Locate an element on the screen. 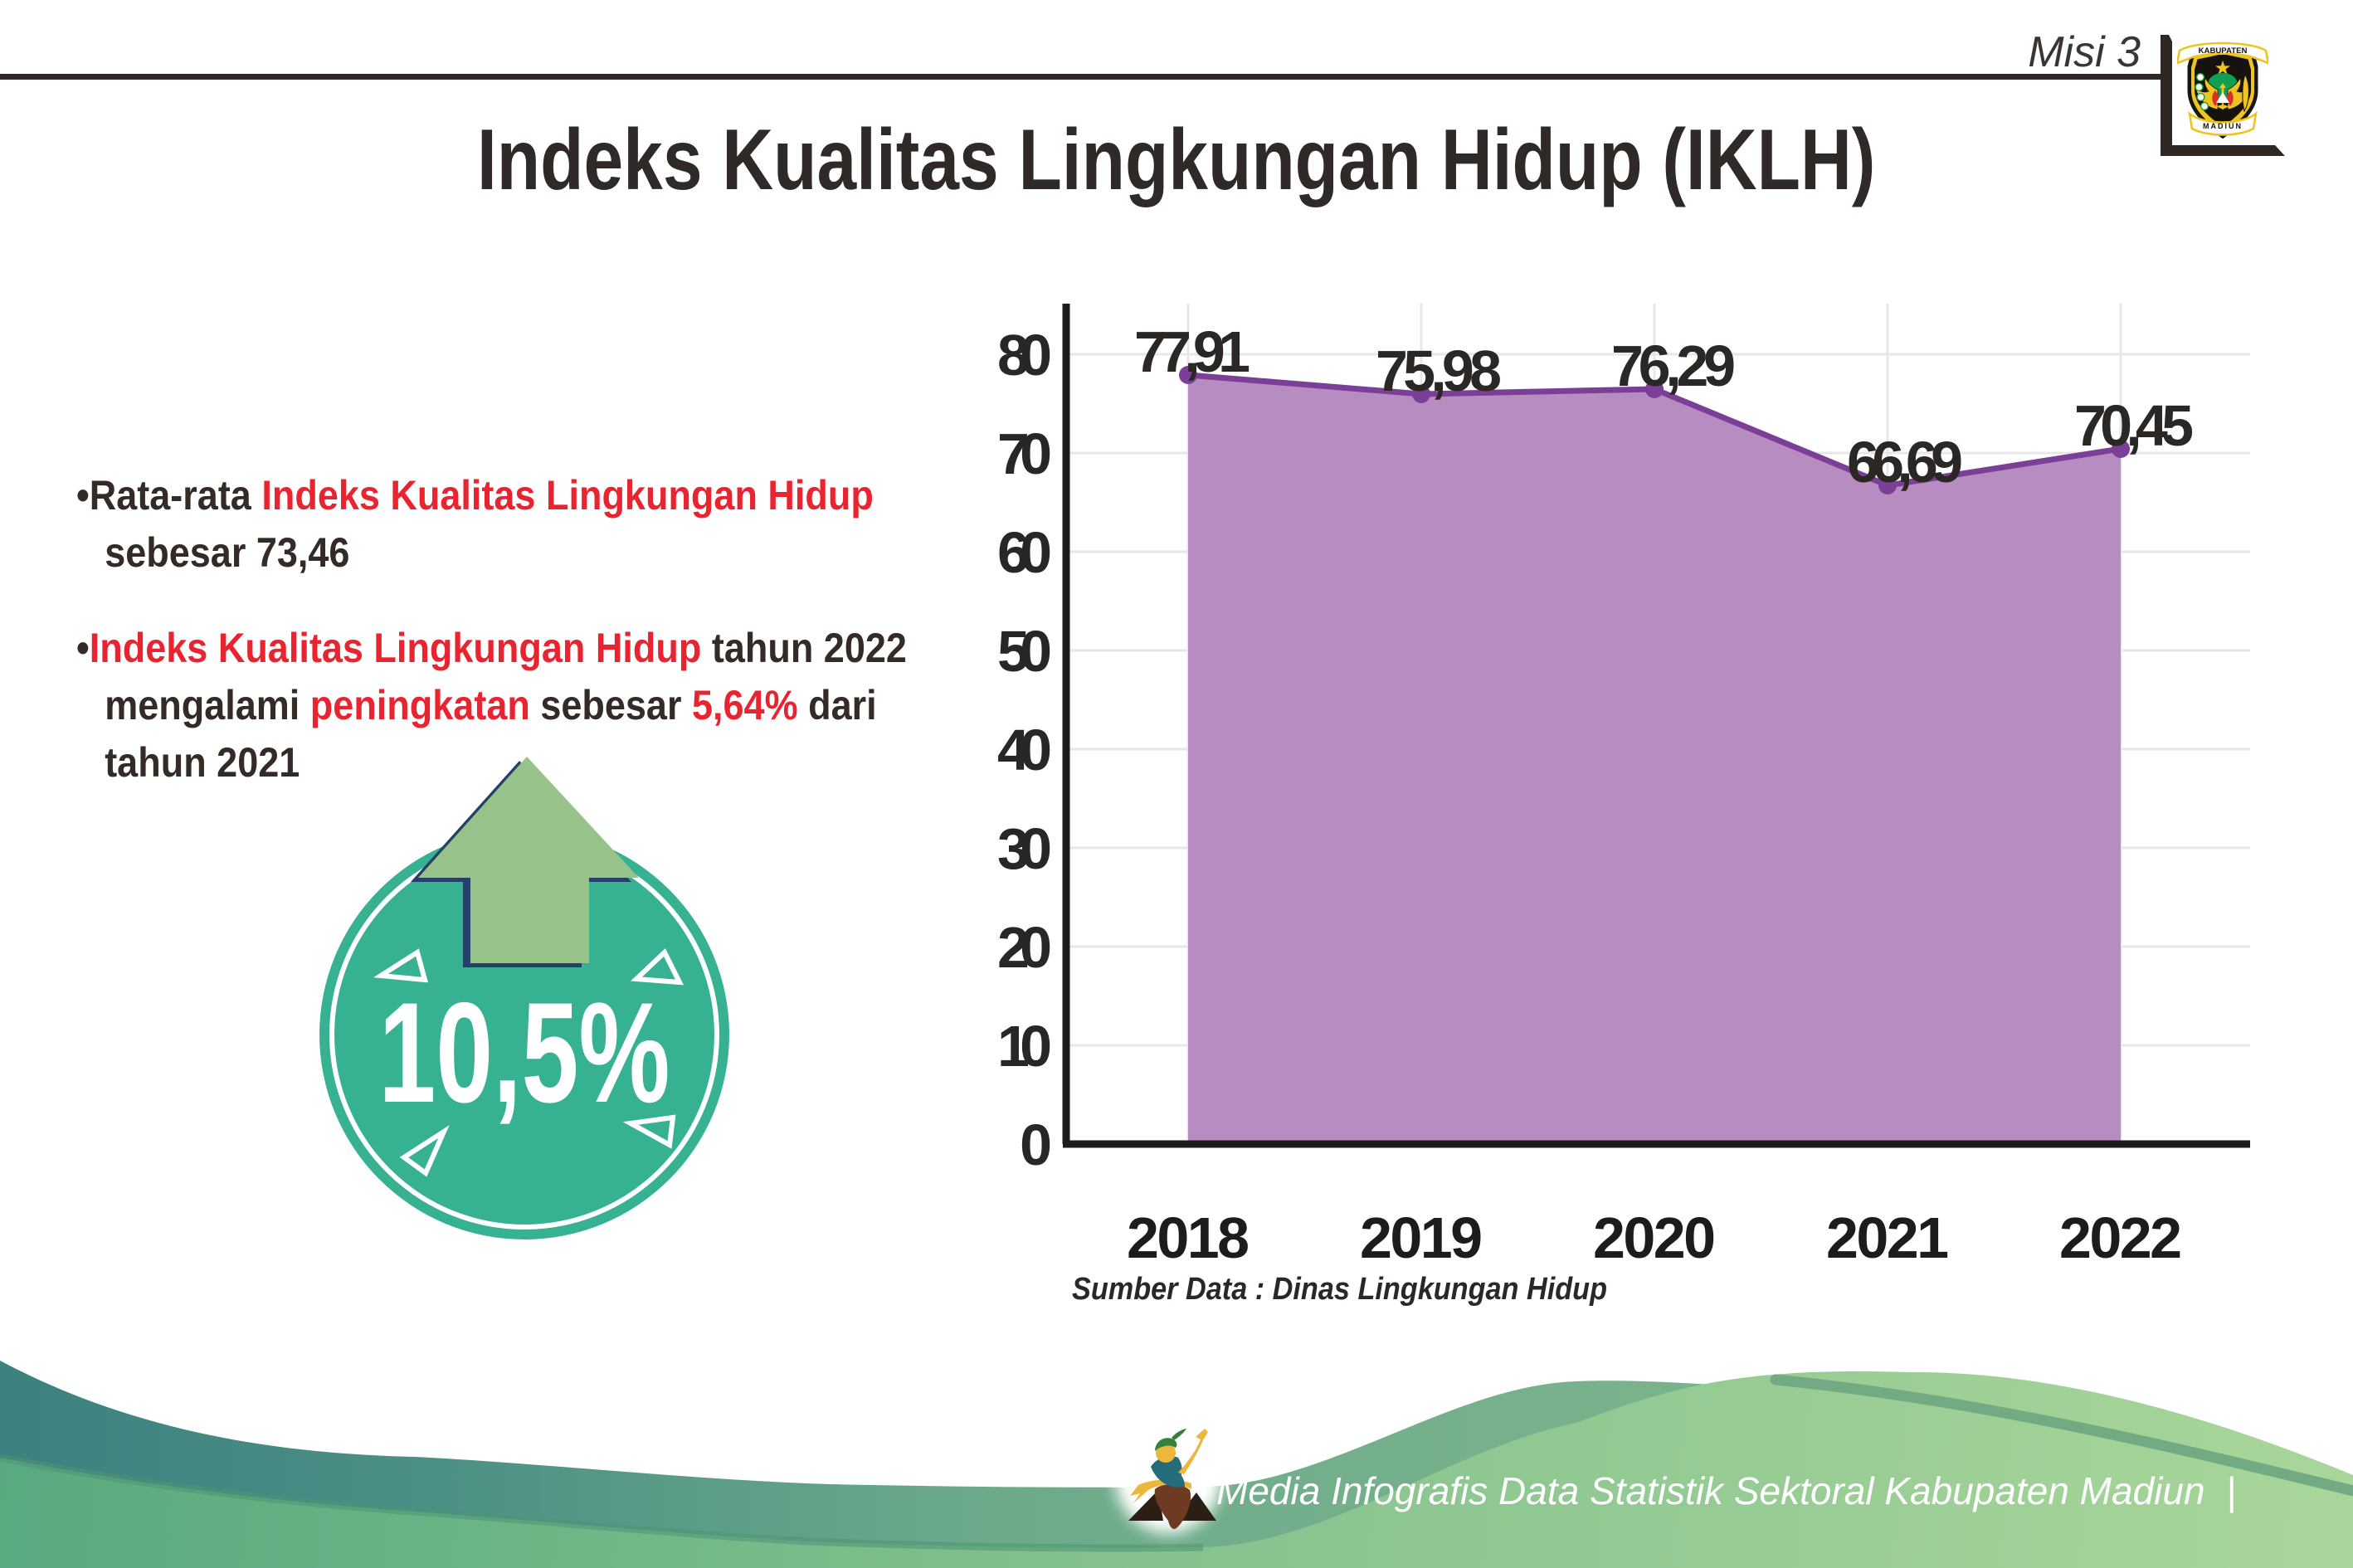 This screenshot has width=2353, height=1568. svg-text: MADIUN is located at coordinates (2223, 126).